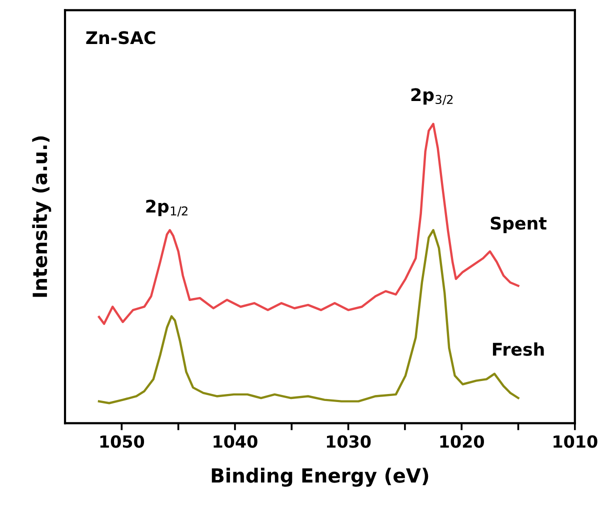 Image resolution: width=602 pixels, height=508 pixels. What do you see at coordinates (518, 225) in the screenshot?
I see `series-label: Spent` at bounding box center [518, 225].